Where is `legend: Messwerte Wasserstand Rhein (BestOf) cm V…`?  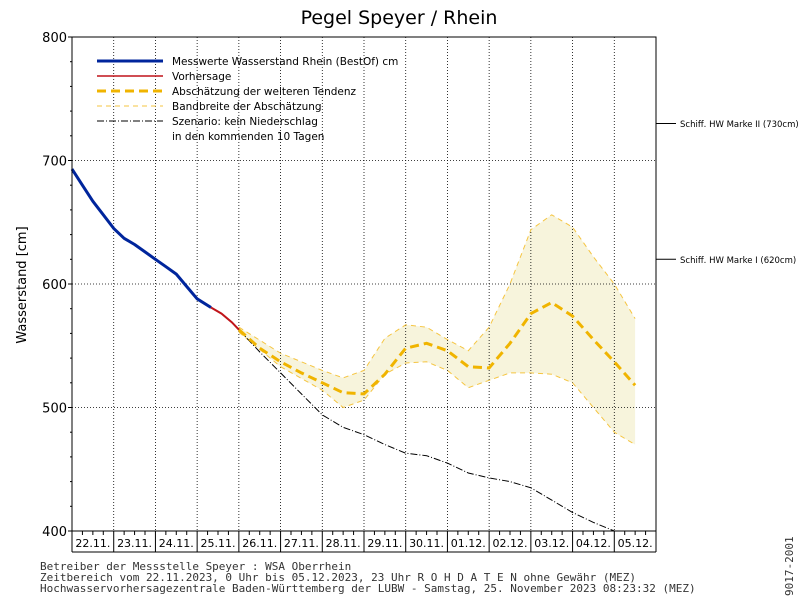 legend: Messwerte Wasserstand Rhein (BestOf) cm V… is located at coordinates (247, 99).